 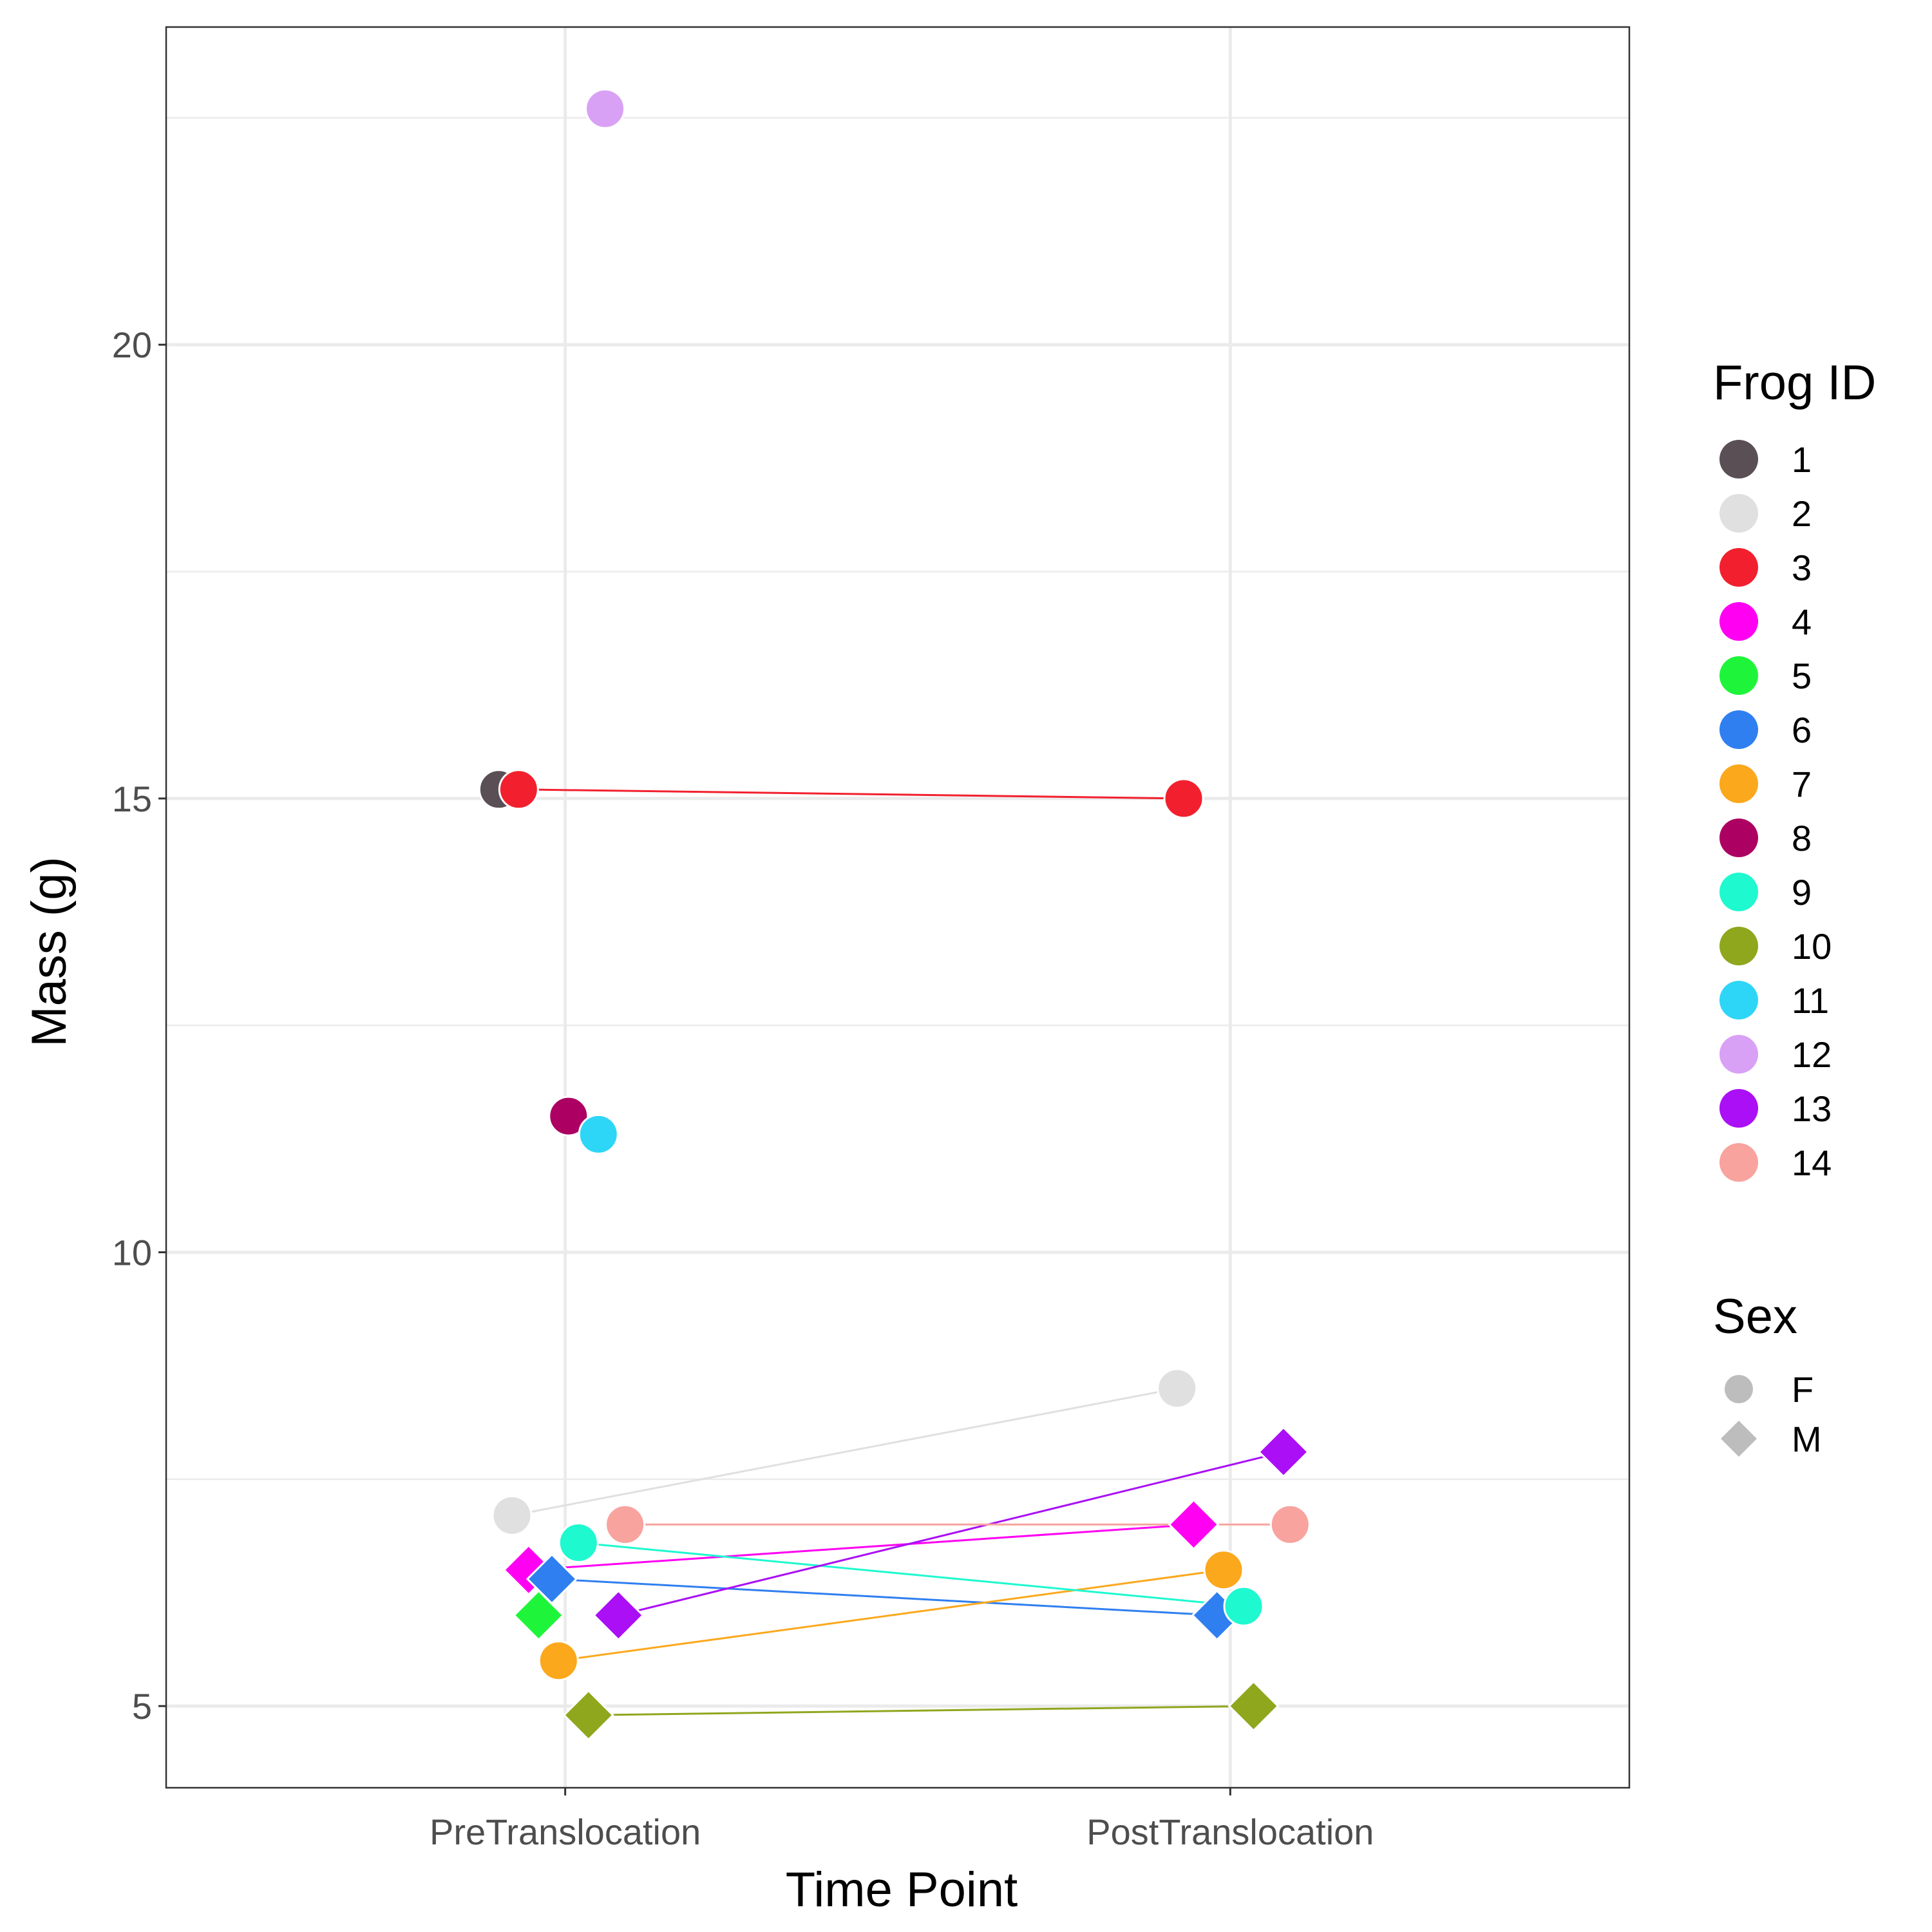 I want to click on legend-label-frog-4: 4, so click(x=1802, y=621).